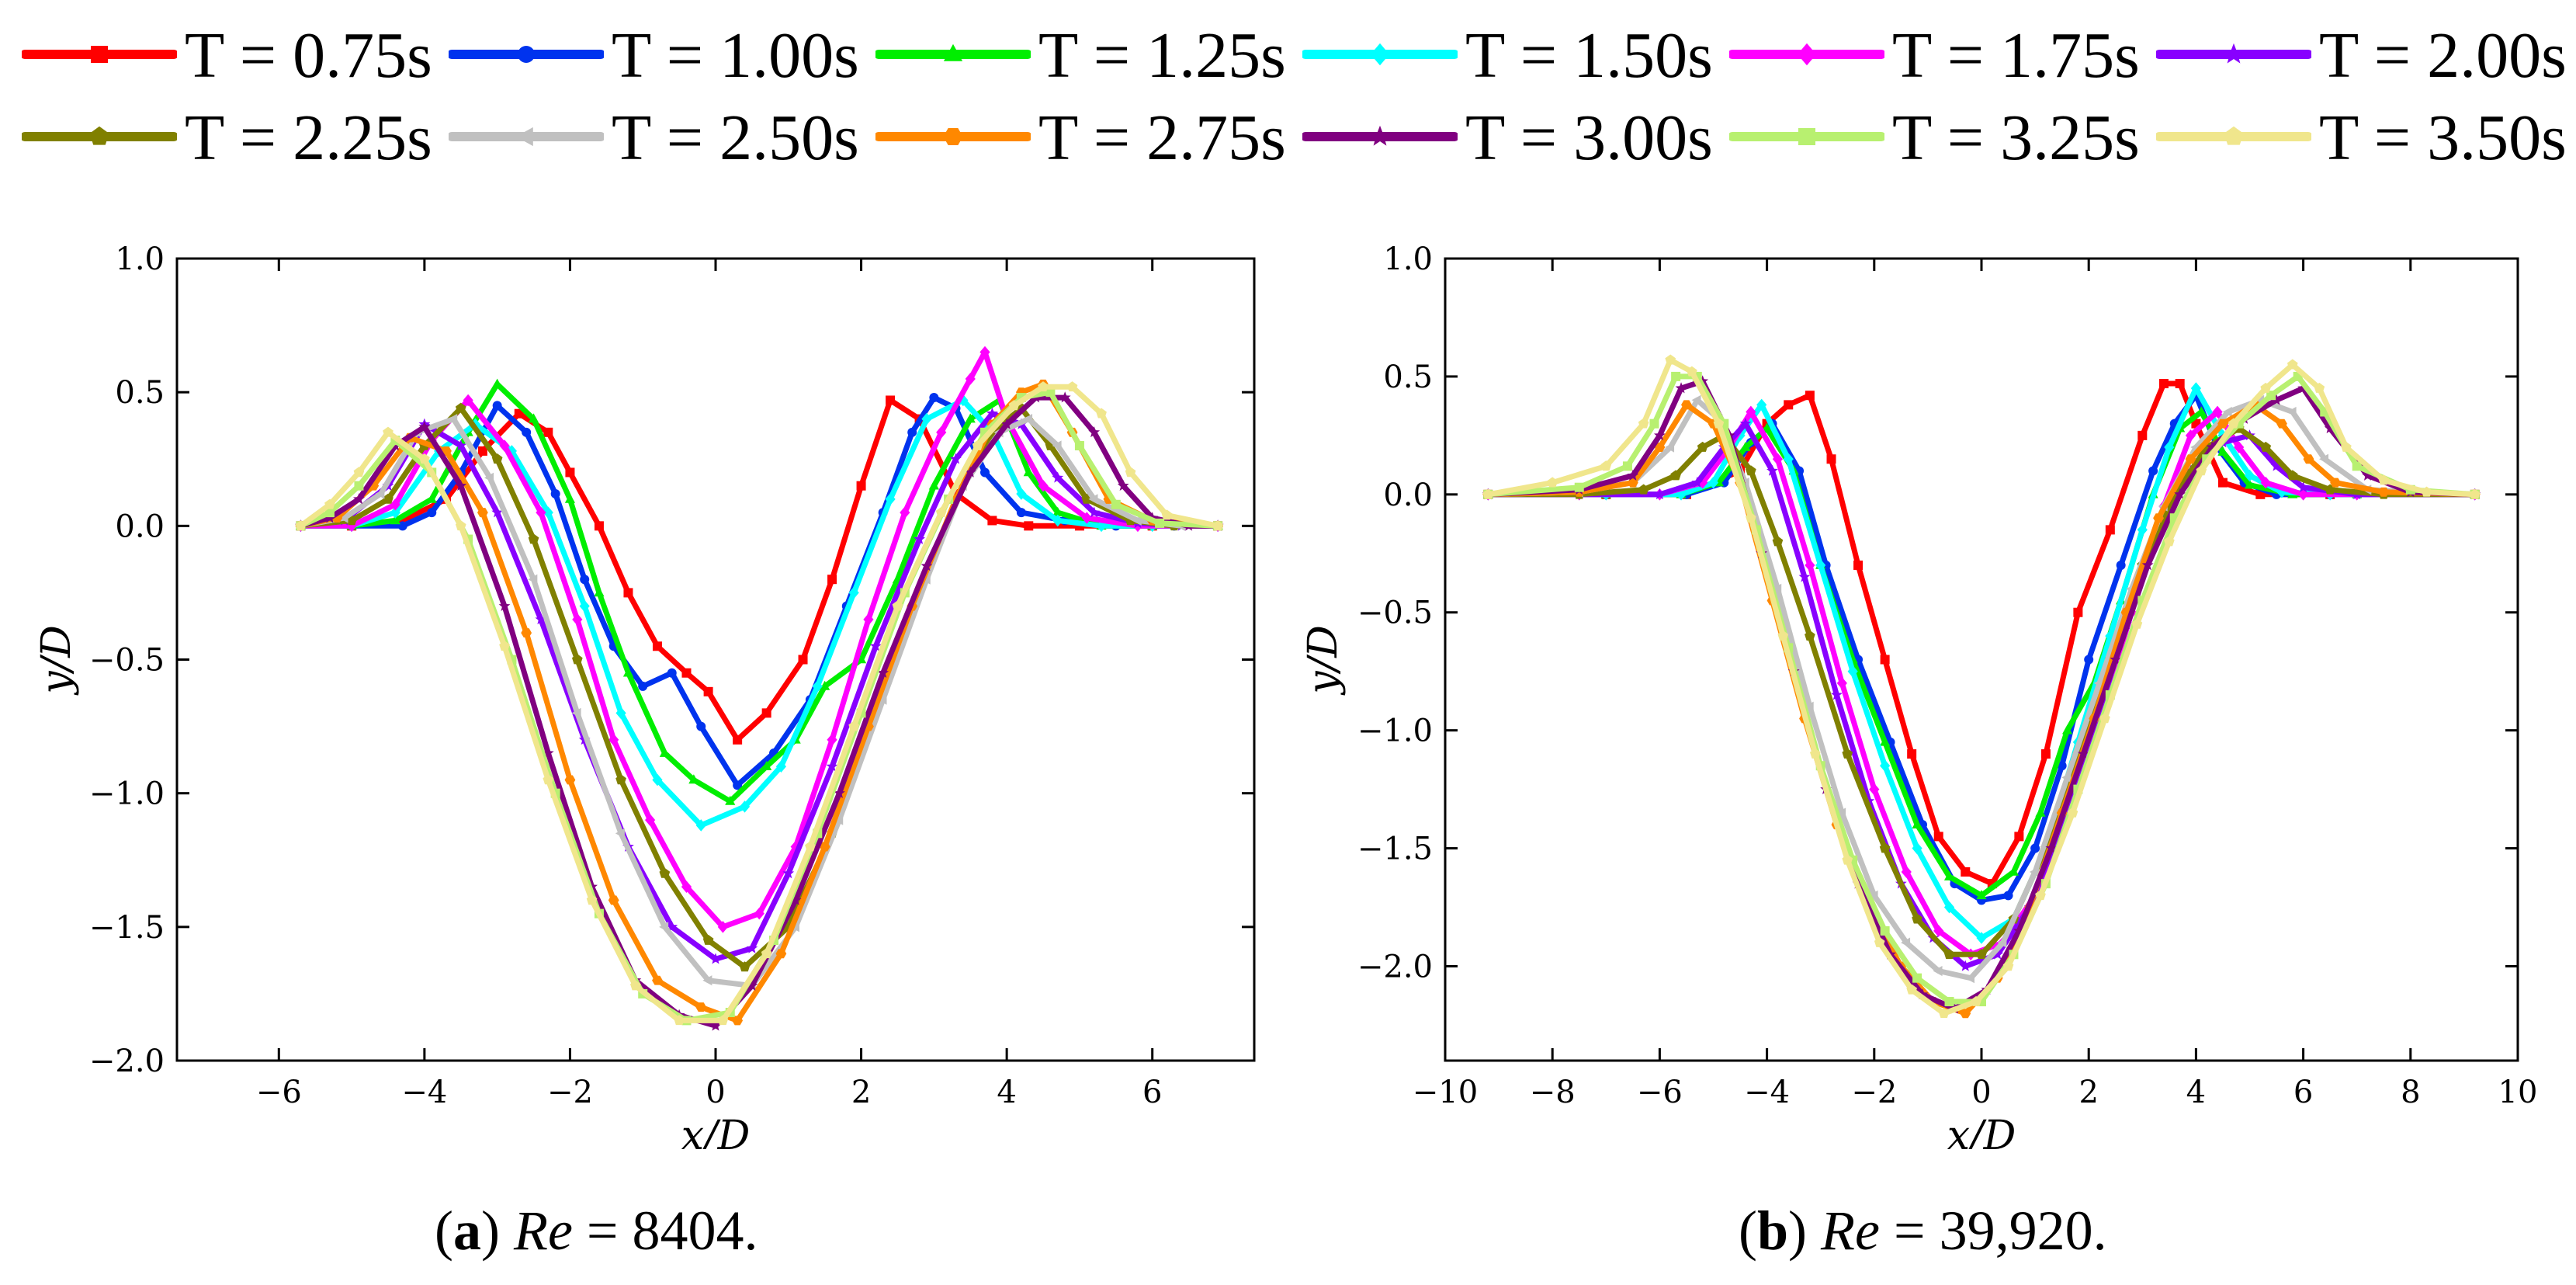 This screenshot has width=2576, height=1285. Describe the element at coordinates (2016, 138) in the screenshot. I see `legend-label: T = 3.25s` at that location.